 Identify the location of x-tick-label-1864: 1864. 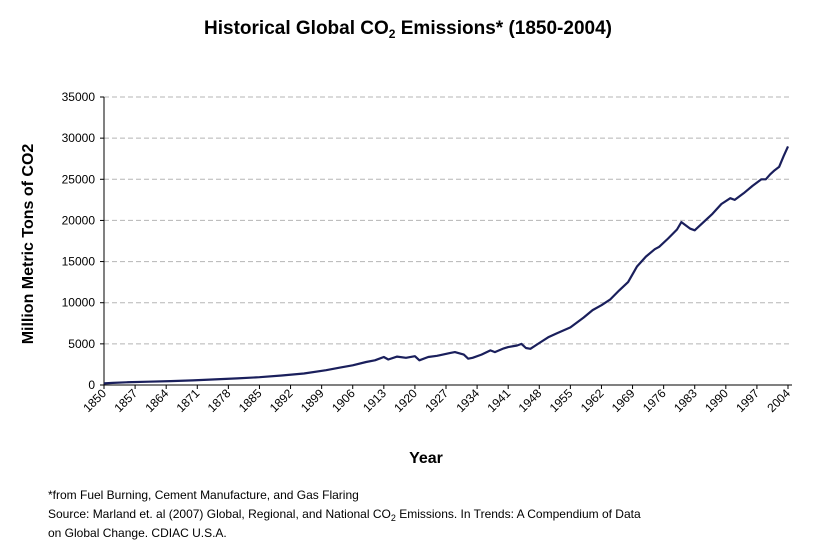
(157, 400).